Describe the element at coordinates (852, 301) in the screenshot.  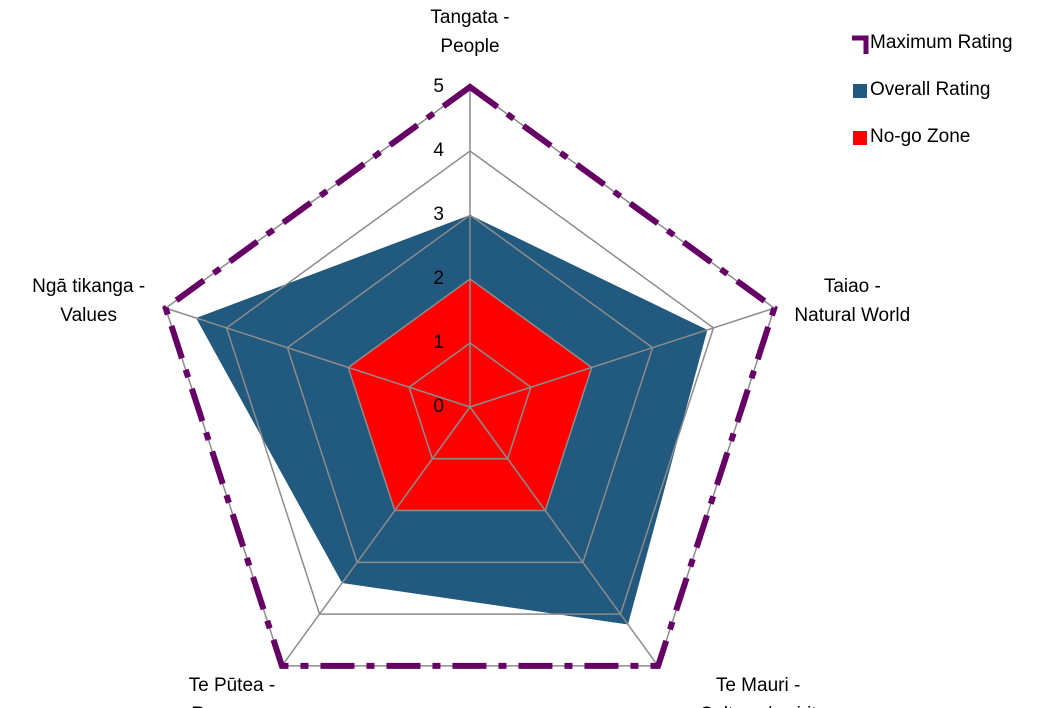
I see `category-label: Taiao - Natural World` at that location.